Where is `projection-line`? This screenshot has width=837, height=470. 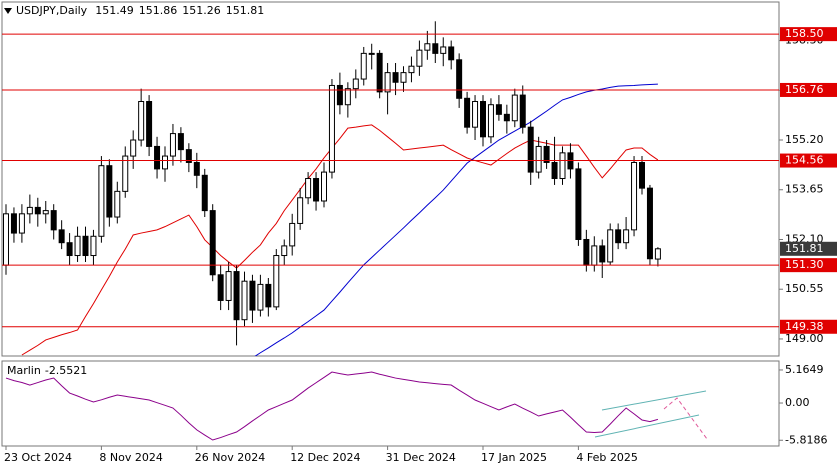
projection-line is located at coordinates (685, 418).